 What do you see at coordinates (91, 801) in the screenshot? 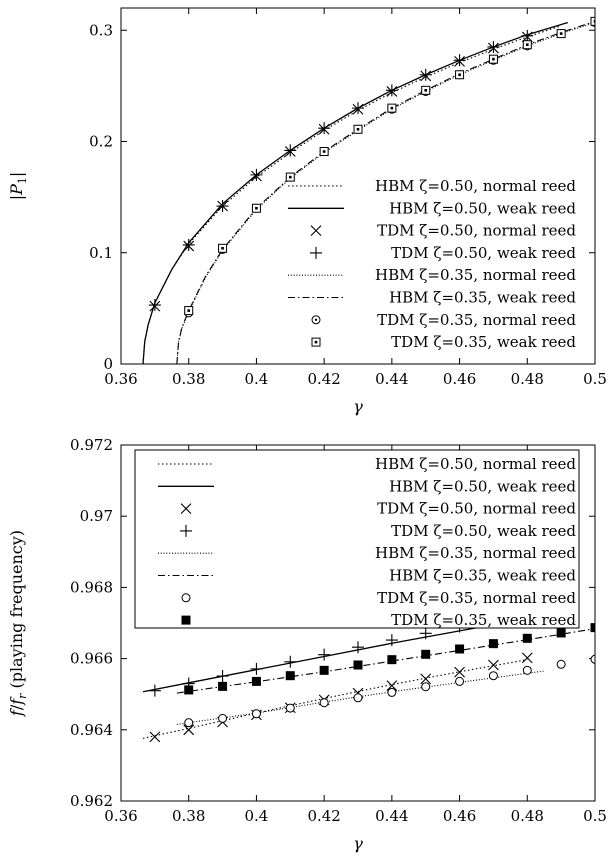
I see `y-tick-label: 0.962` at bounding box center [91, 801].